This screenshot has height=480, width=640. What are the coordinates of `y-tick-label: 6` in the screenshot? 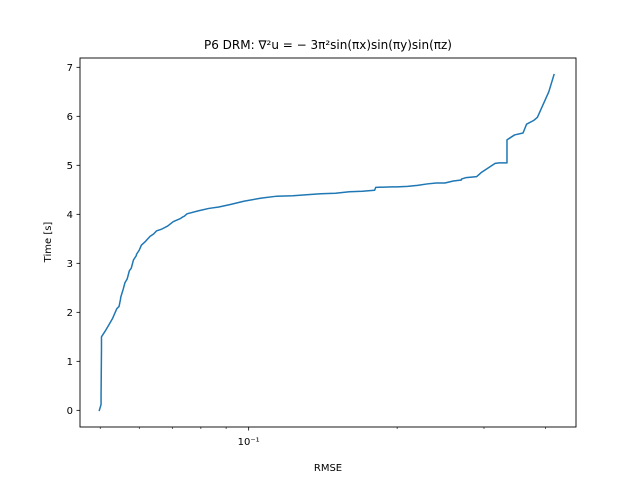 It's located at (70, 117).